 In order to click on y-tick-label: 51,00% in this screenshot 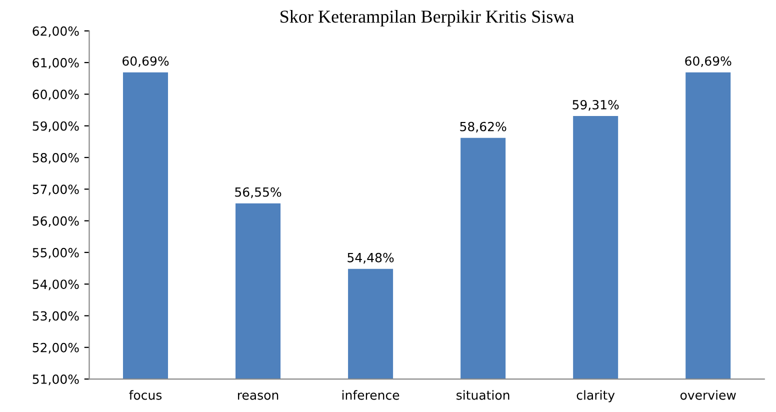, I will do `click(55, 380)`.